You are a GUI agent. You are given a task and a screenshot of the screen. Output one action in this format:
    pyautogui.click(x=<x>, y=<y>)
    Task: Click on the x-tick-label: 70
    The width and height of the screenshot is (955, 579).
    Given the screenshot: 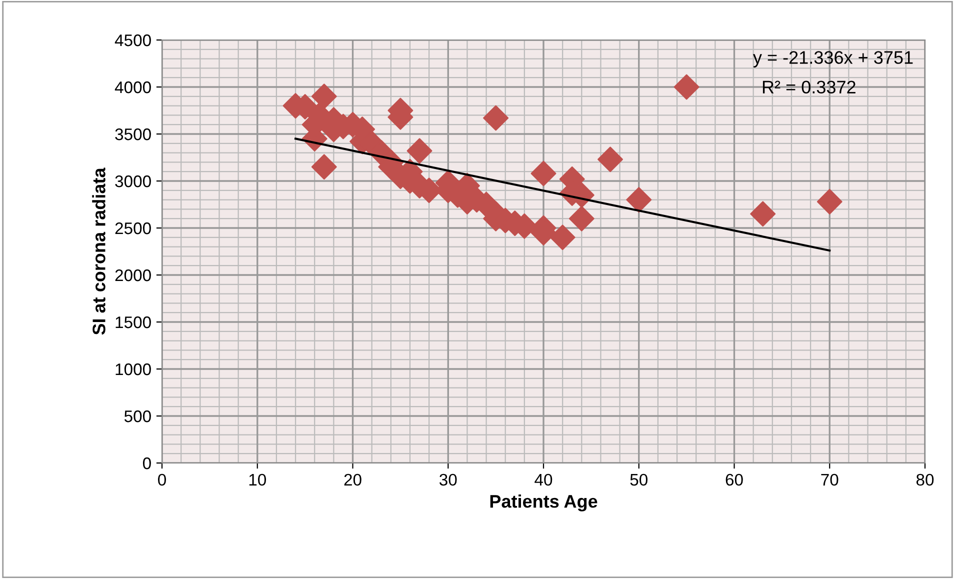 What is the action you would take?
    pyautogui.click(x=829, y=480)
    